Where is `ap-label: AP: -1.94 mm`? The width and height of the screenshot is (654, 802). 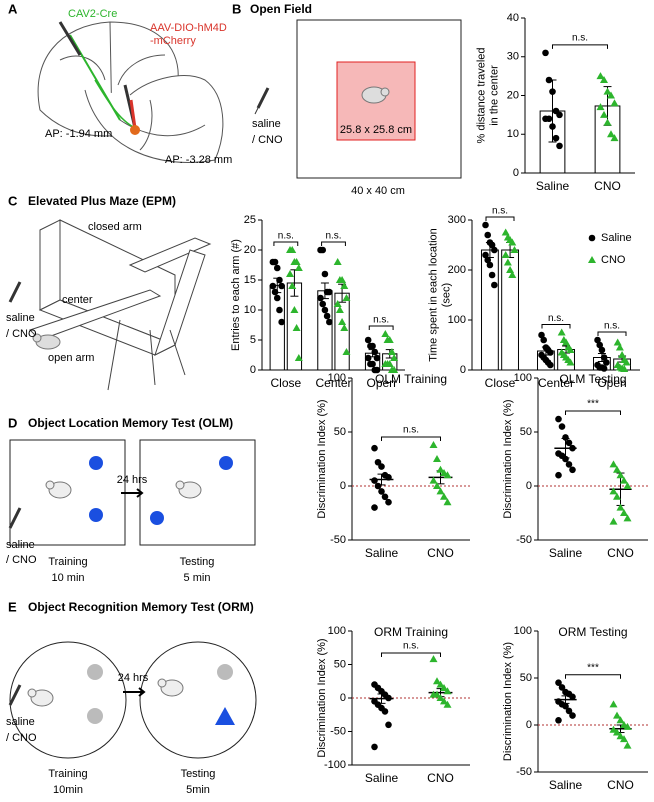
ap-label: AP: -1.94 mm is located at coordinates (78, 134).